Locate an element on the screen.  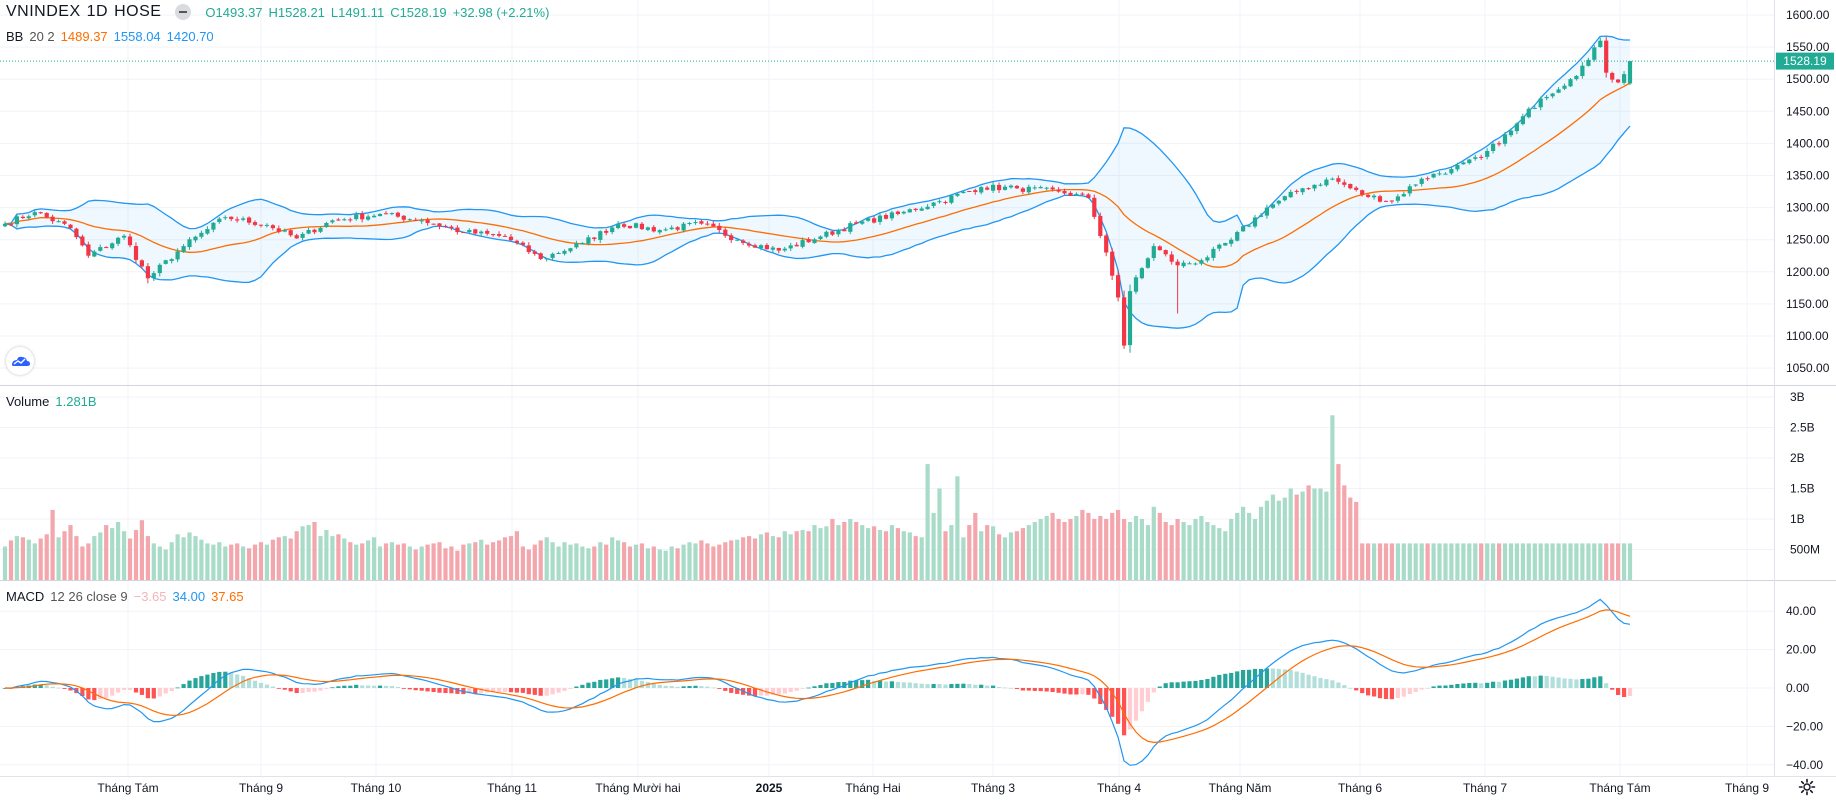
tradingview-cloud-logo-icon is located at coordinates (20, 361).